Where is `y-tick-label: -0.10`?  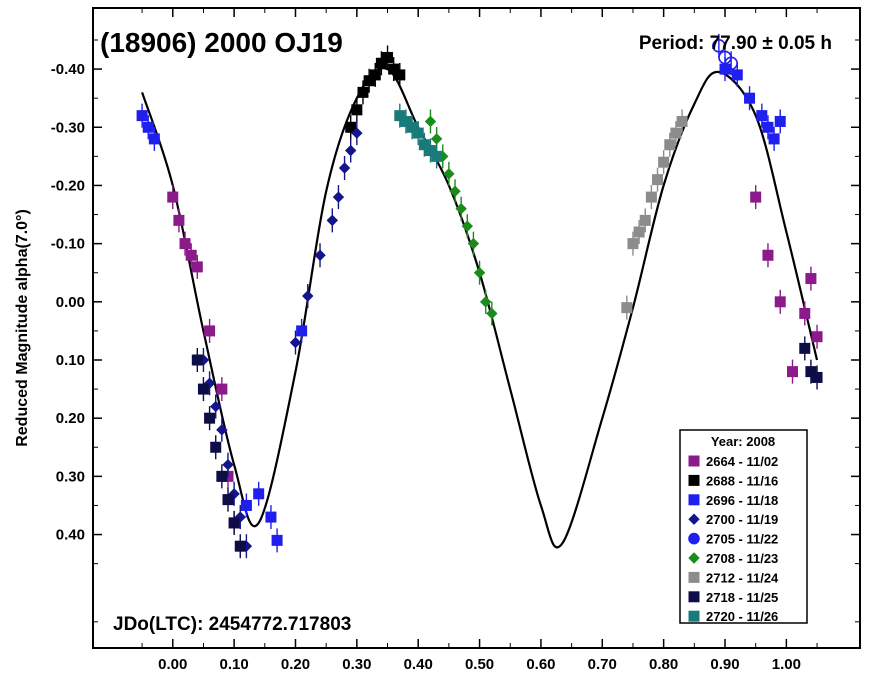
y-tick-label: -0.10 is located at coordinates (68, 244).